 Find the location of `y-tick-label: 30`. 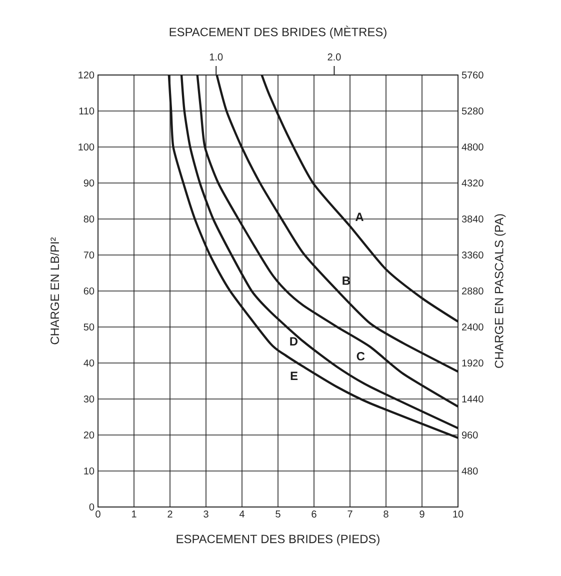

y-tick-label: 30 is located at coordinates (89, 399).